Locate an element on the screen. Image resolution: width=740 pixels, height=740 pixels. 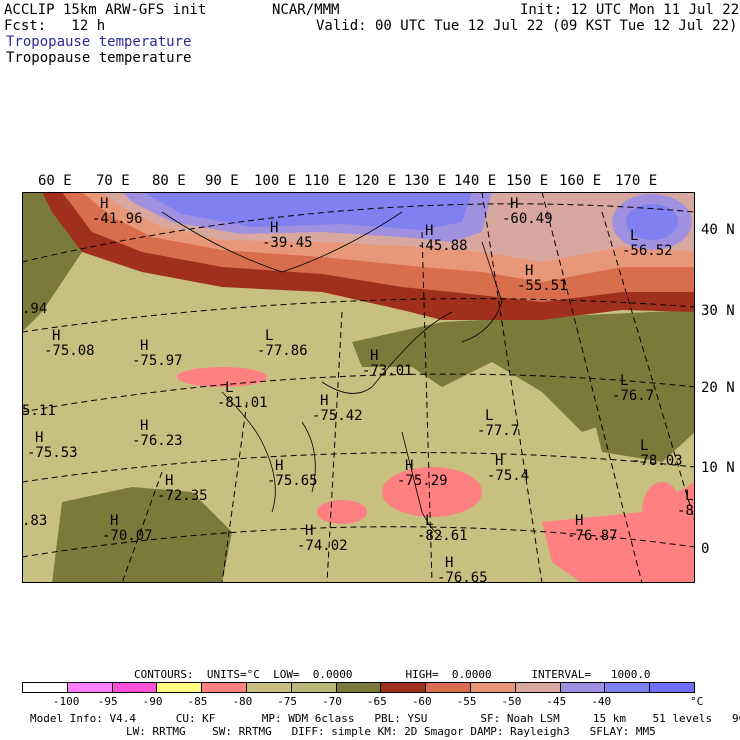
colorbar-tick: -50 is located at coordinates (511, 701).